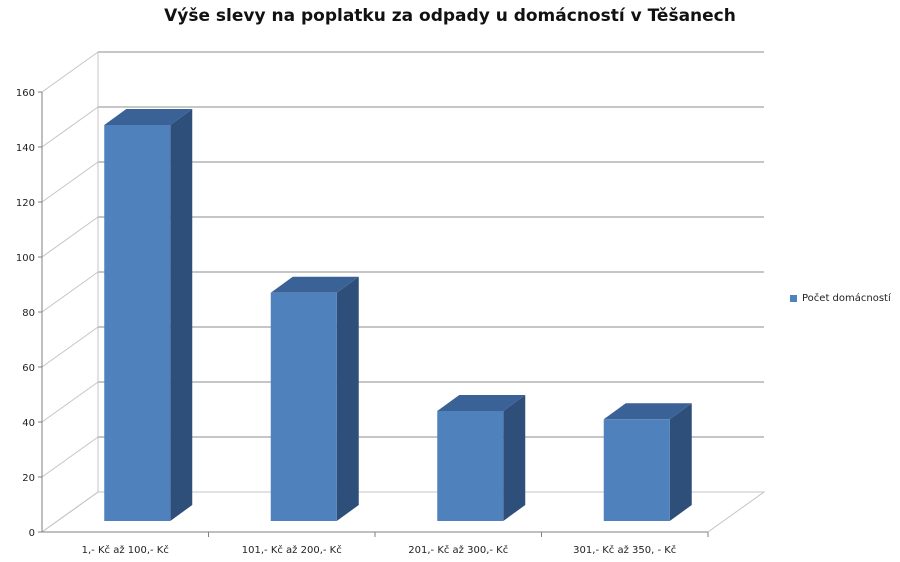 This screenshot has width=900, height=562. What do you see at coordinates (28, 313) in the screenshot?
I see `y-tick-label: 80` at bounding box center [28, 313].